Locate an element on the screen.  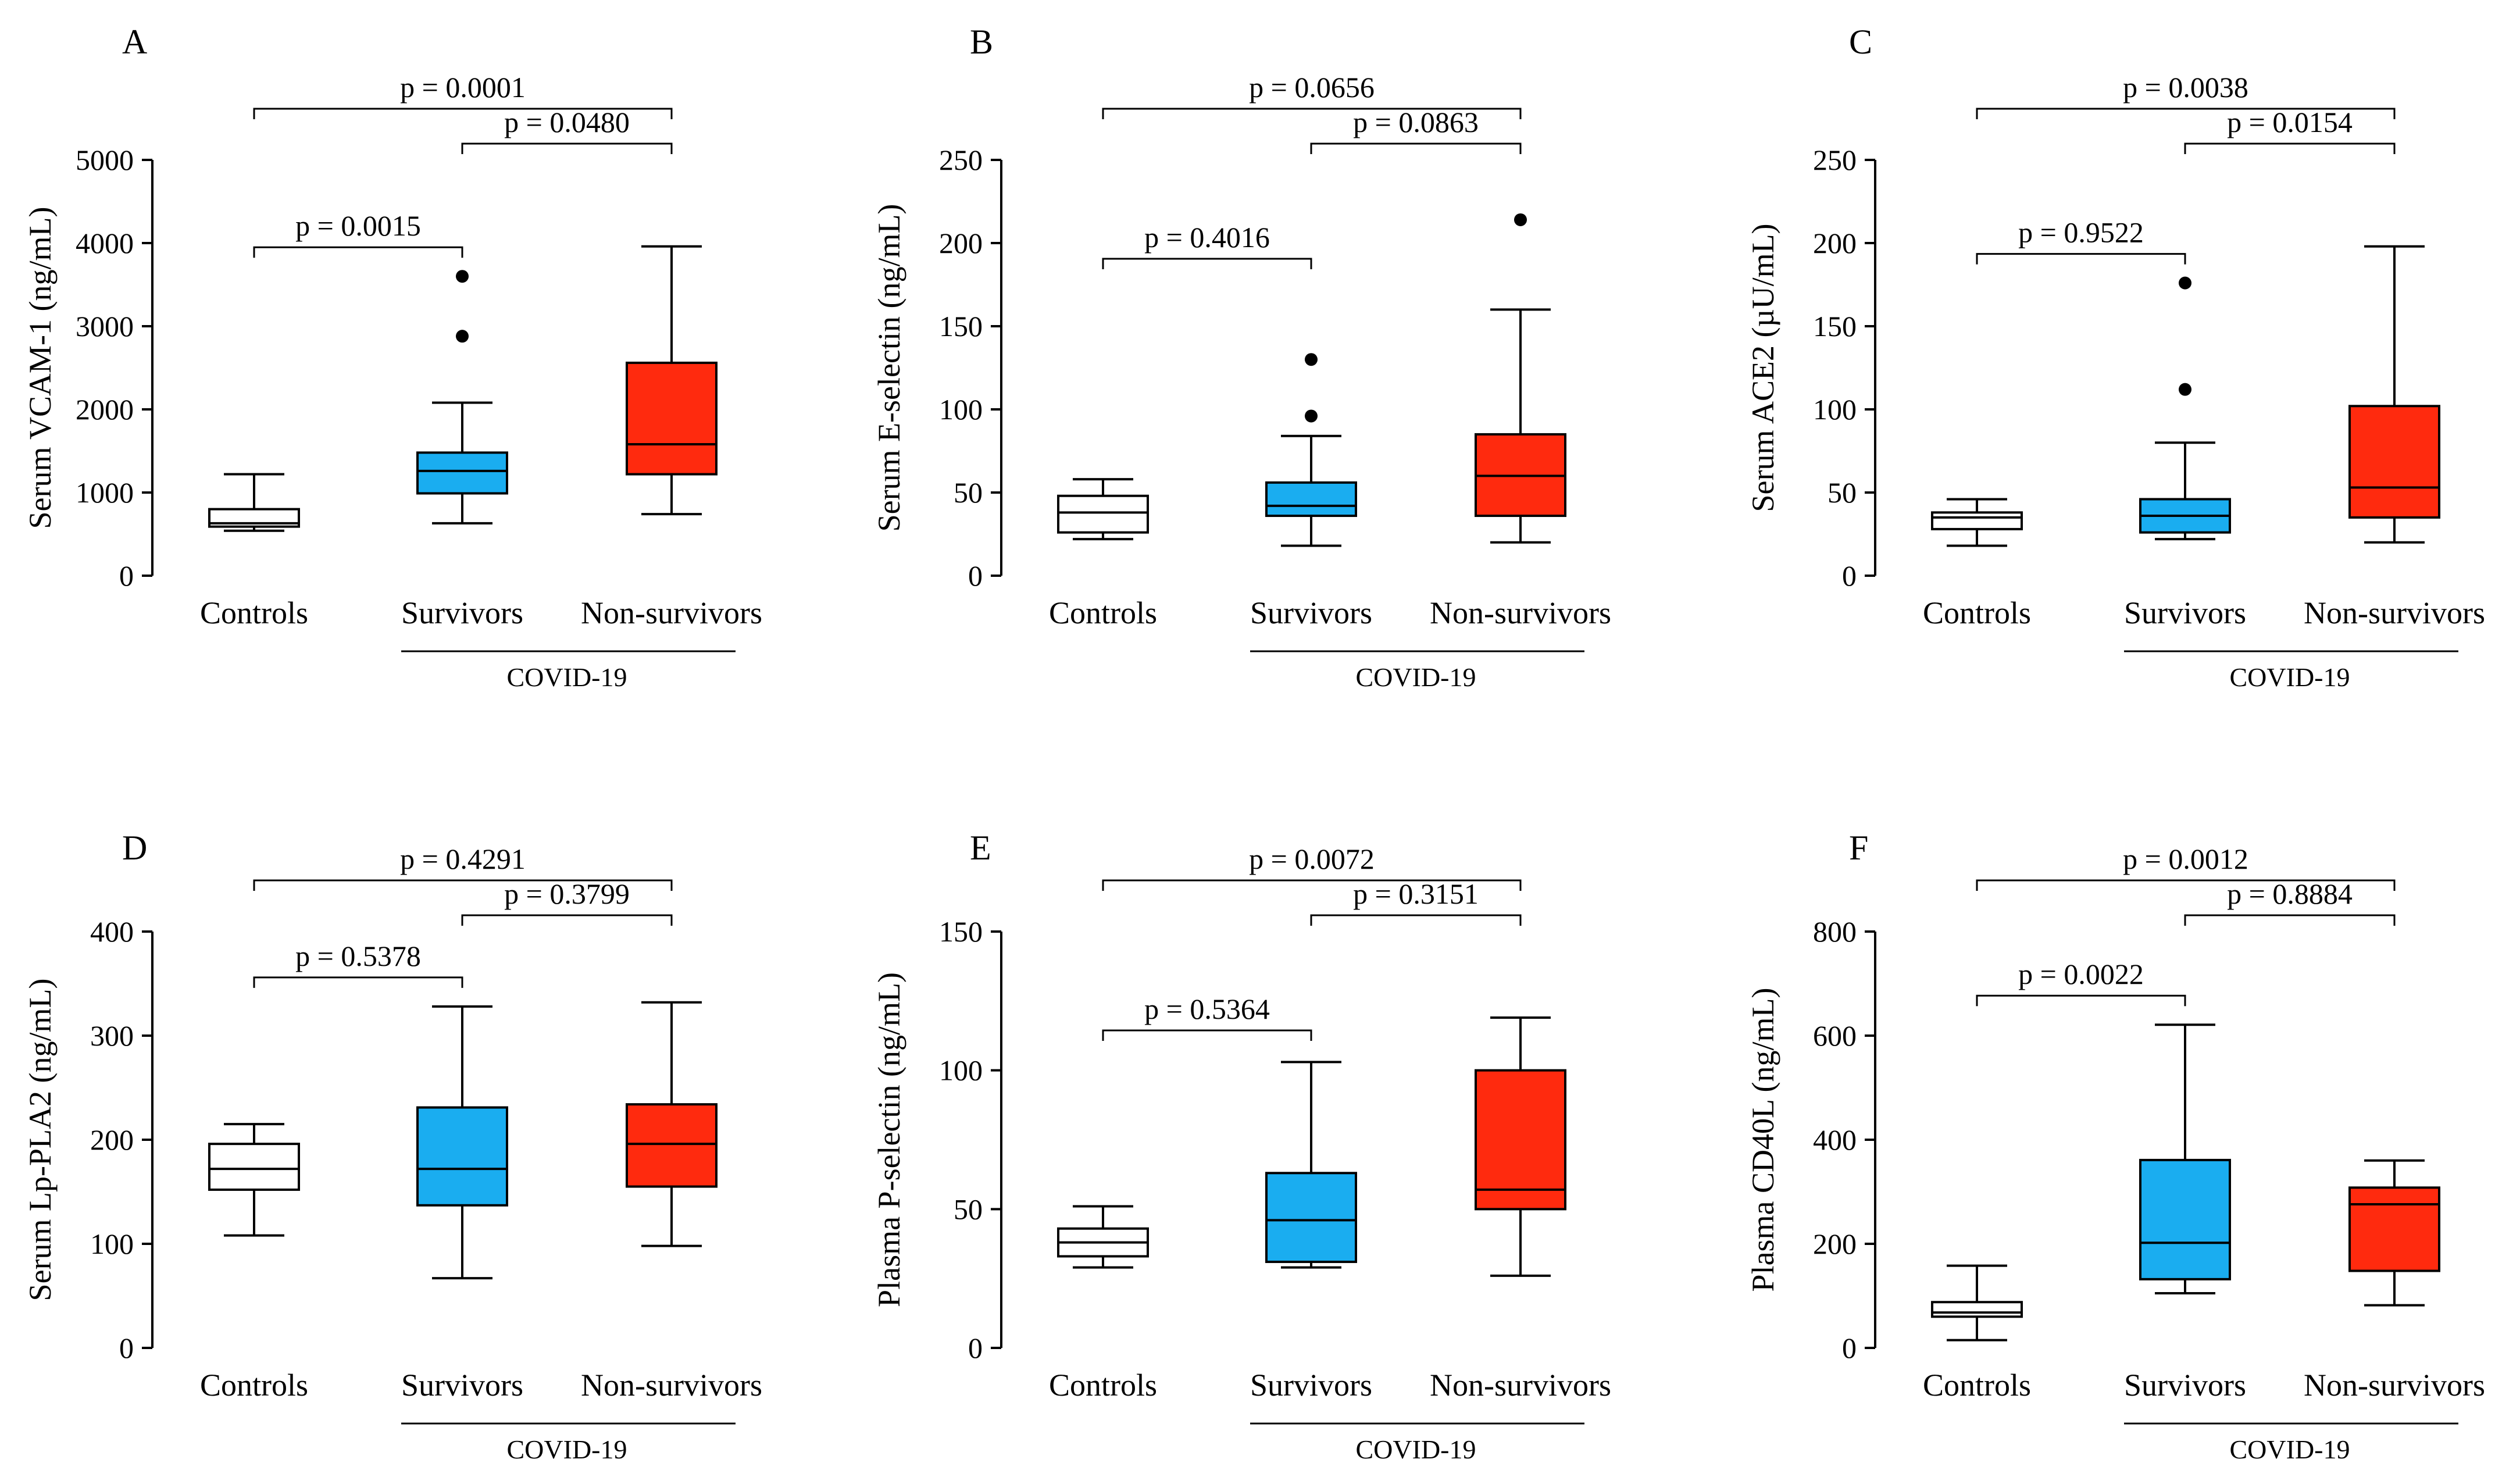
p-value-label: p = 0.0015 is located at coordinates (358, 226).